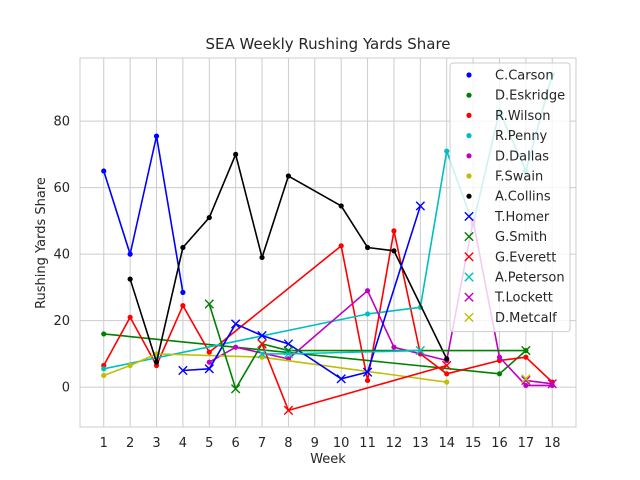 The height and width of the screenshot is (480, 640). What do you see at coordinates (288, 443) in the screenshot?
I see `x-tick-label: 8` at bounding box center [288, 443].